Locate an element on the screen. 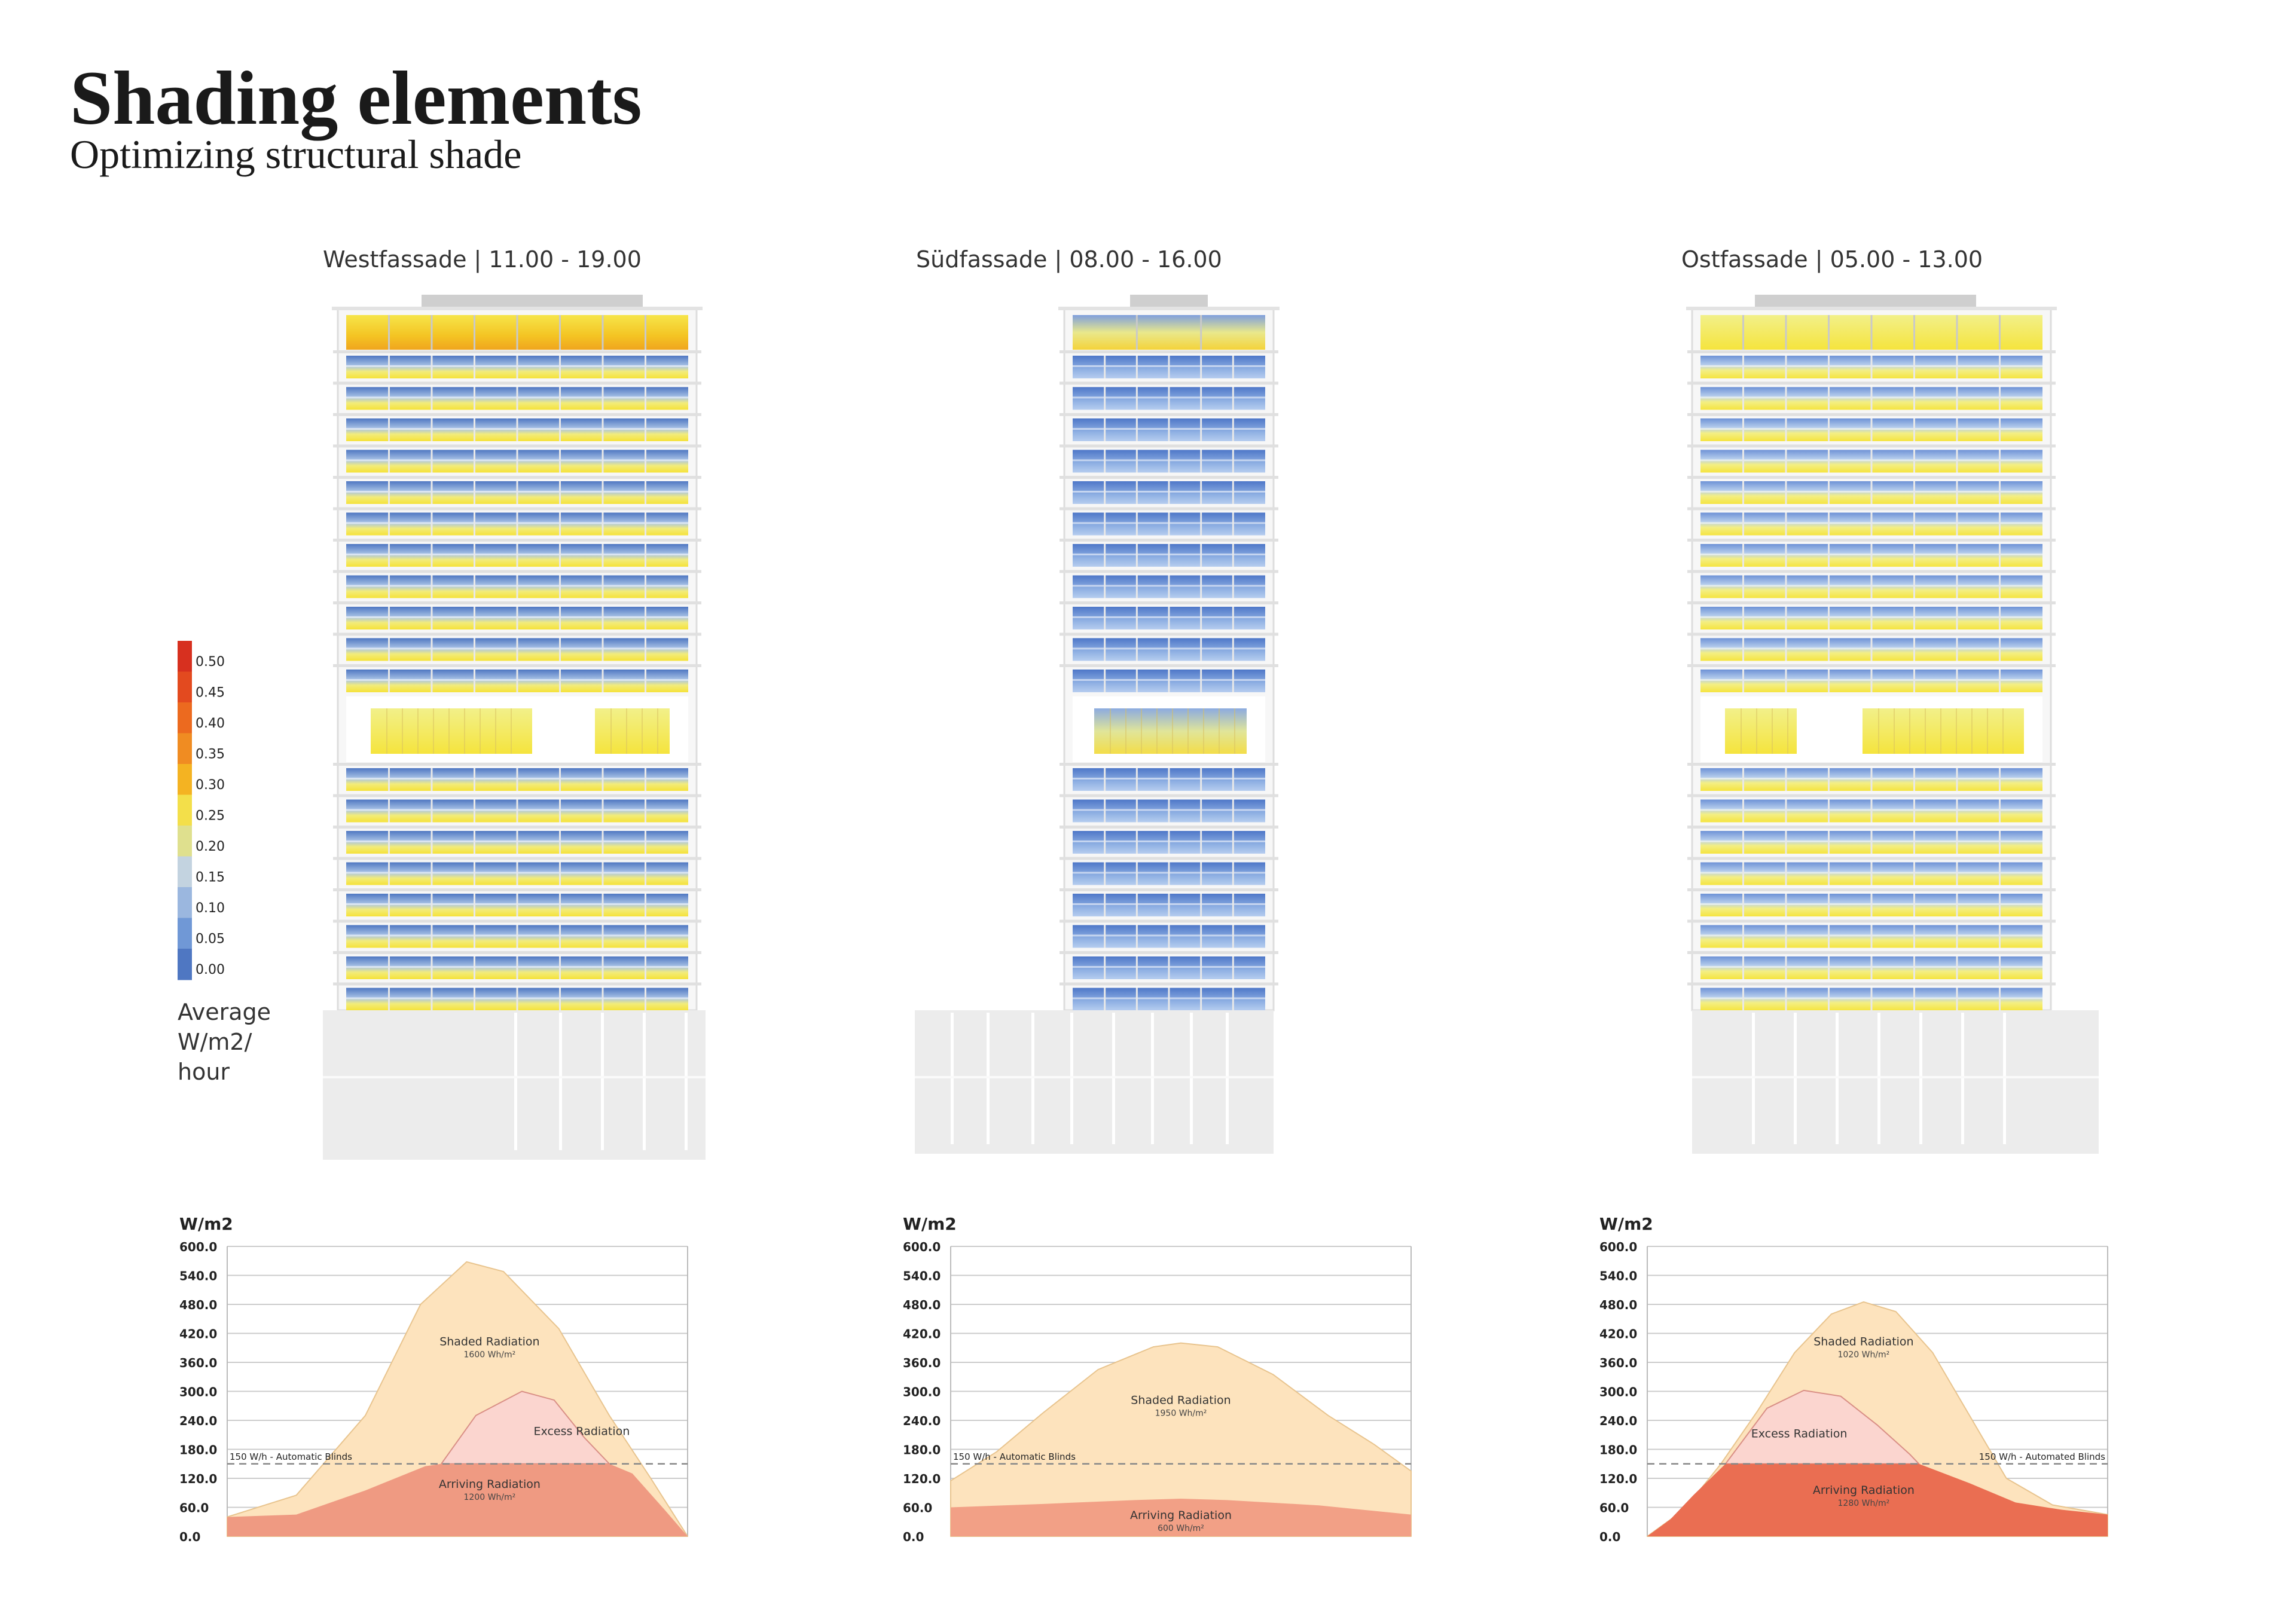 This screenshot has width=2296, height=1623. facade-label-east: Ostfassade | 05.00 - 13.00 is located at coordinates (1832, 260).